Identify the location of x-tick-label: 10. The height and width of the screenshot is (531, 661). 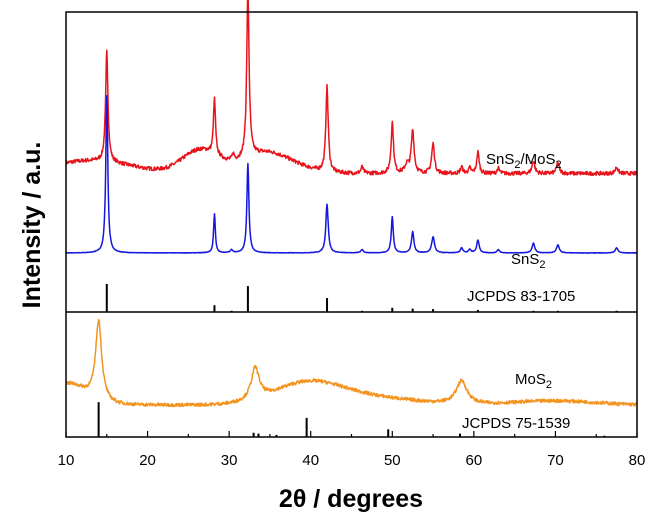
(66, 460).